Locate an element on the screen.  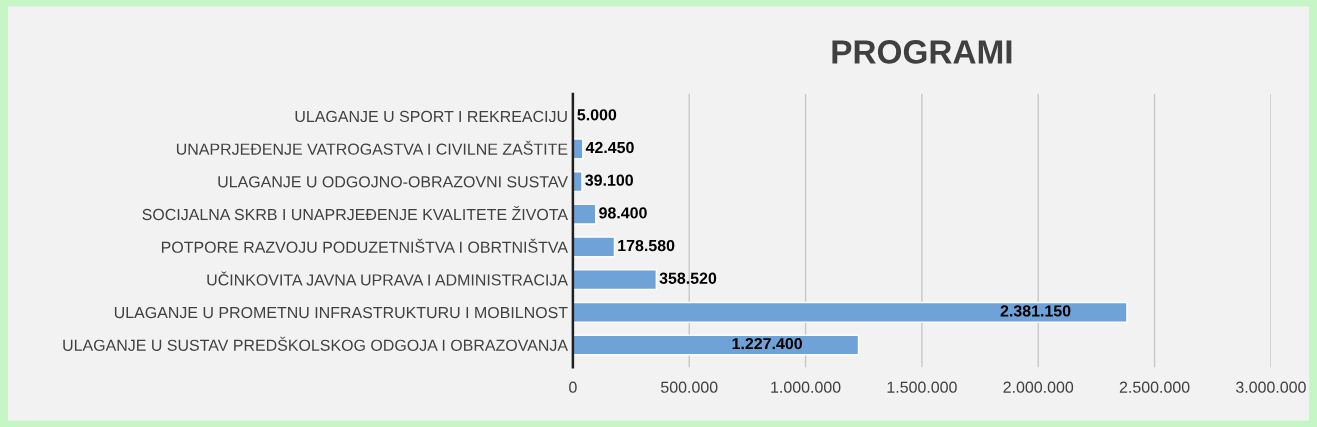
y-tick-label: UNAPRJEĐENJE VATROGASTVA I CIVILNE ZAŠTITE is located at coordinates (372, 147).